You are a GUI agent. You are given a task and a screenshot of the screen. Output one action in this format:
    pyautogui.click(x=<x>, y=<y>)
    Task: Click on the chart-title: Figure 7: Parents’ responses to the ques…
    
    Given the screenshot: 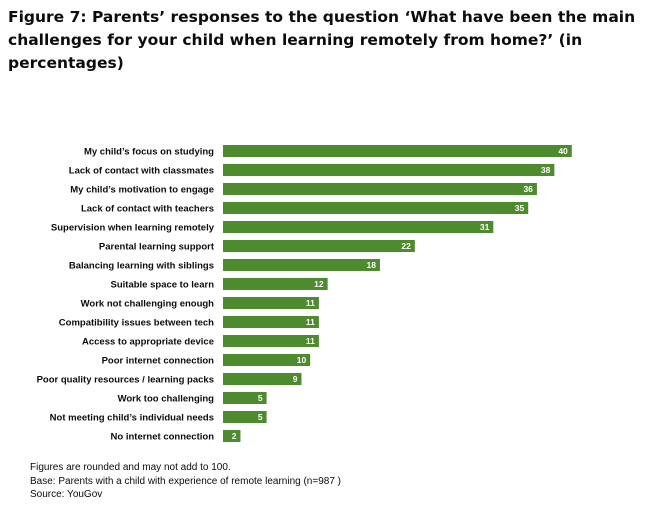 What is the action you would take?
    pyautogui.click(x=322, y=40)
    